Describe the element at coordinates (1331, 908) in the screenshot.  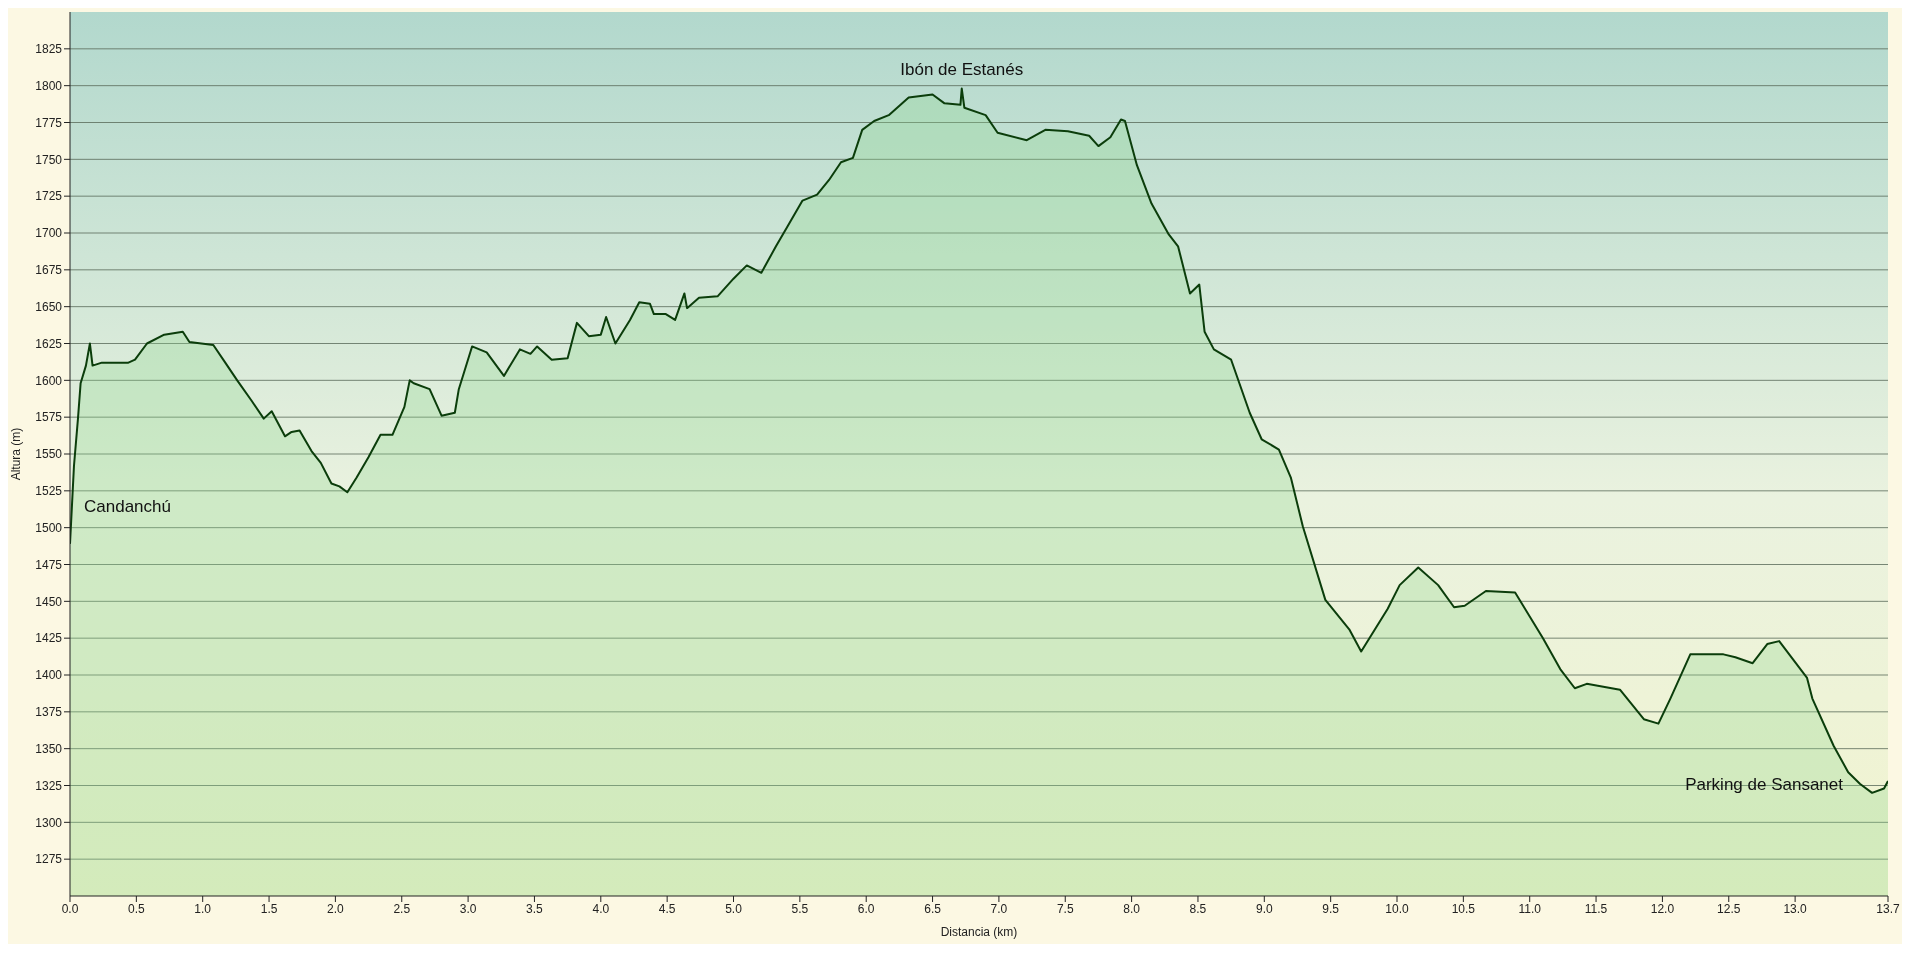
I see `x-tick-label: 9.5` at that location.